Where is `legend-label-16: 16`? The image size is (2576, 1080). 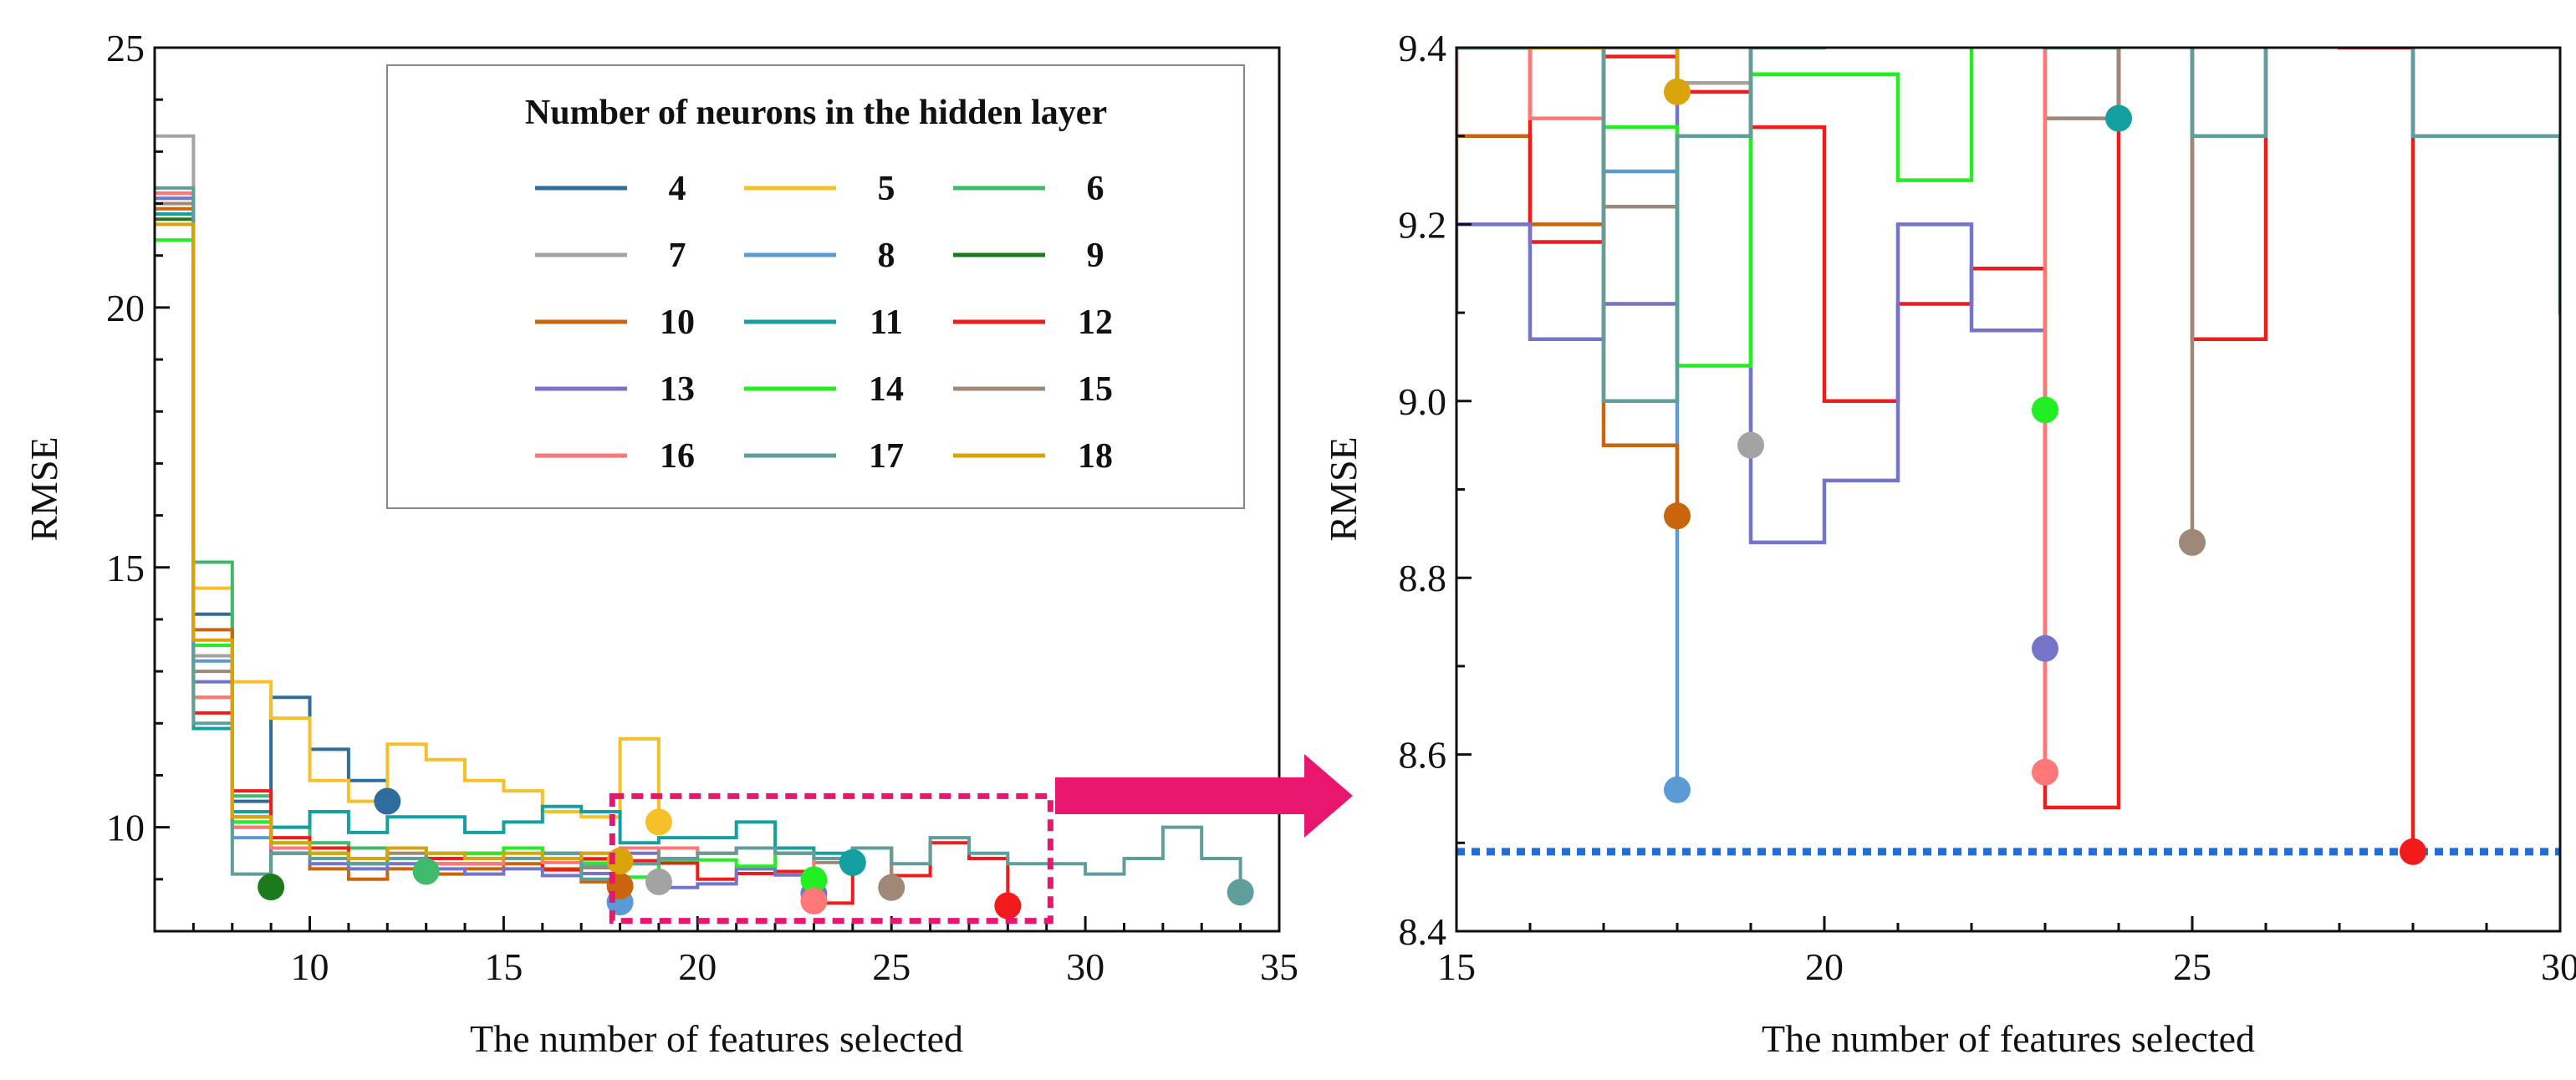 legend-label-16: 16 is located at coordinates (677, 456).